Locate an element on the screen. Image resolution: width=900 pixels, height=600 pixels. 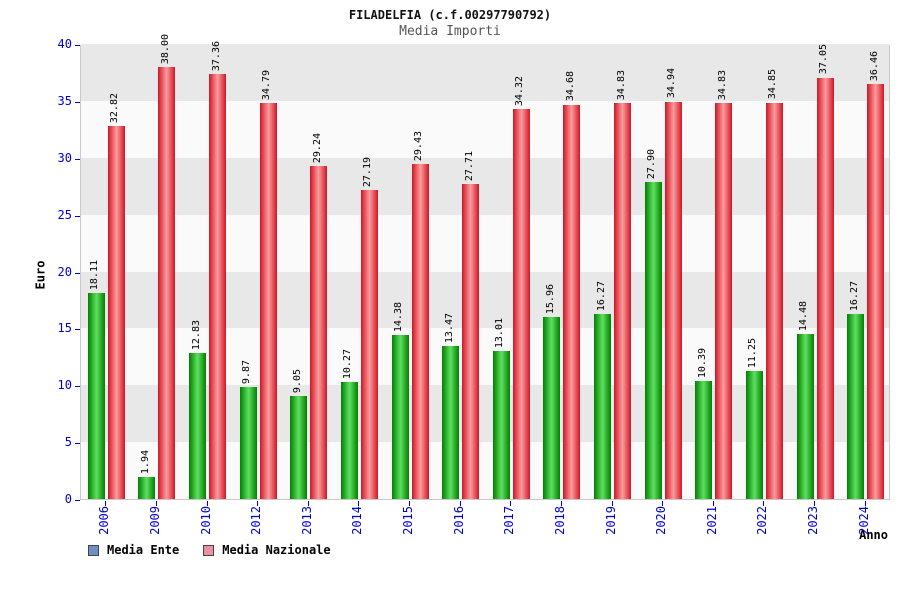
y-tick-label: 25 is located at coordinates (64, 214).